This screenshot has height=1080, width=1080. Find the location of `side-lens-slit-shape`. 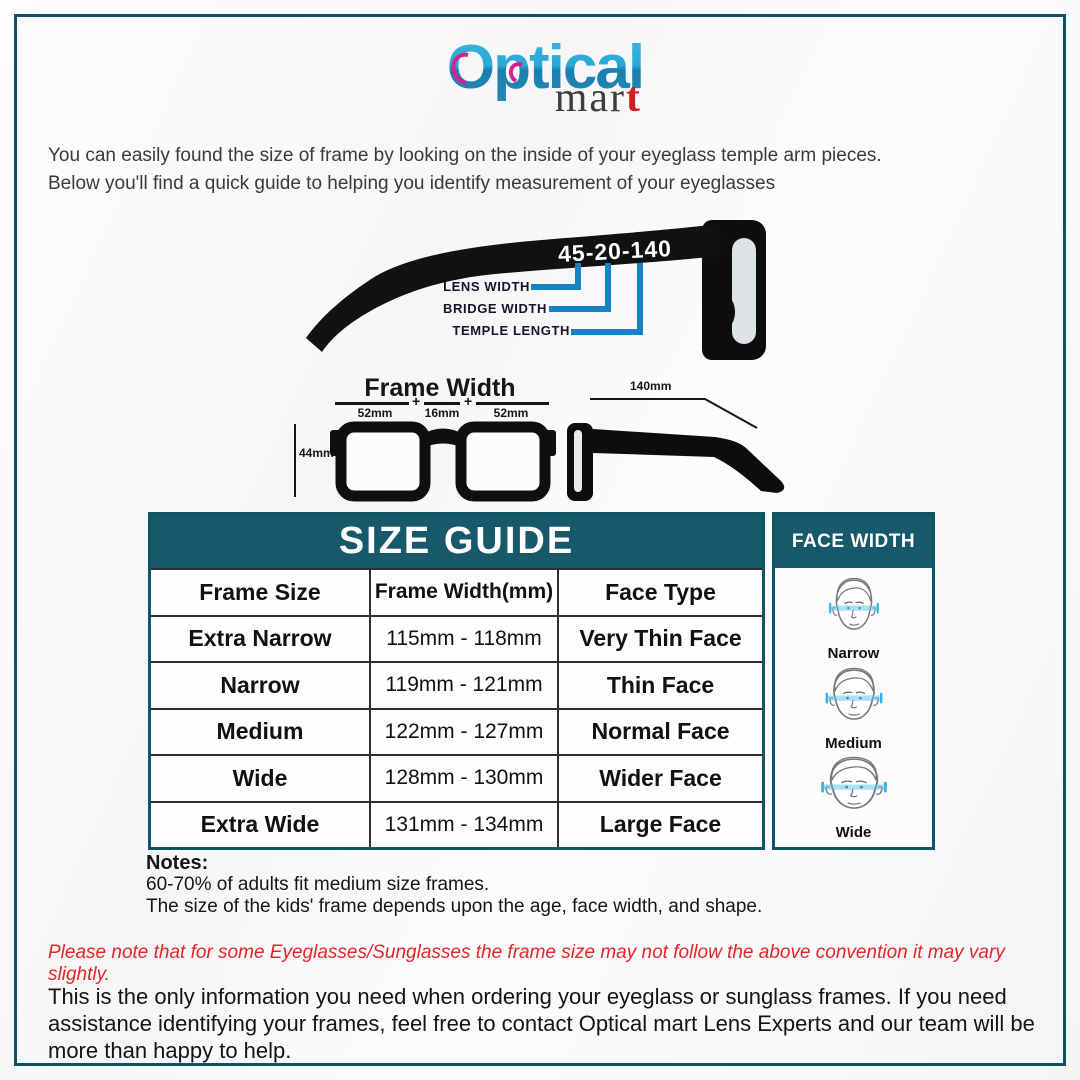

side-lens-slit-shape is located at coordinates (578, 461).